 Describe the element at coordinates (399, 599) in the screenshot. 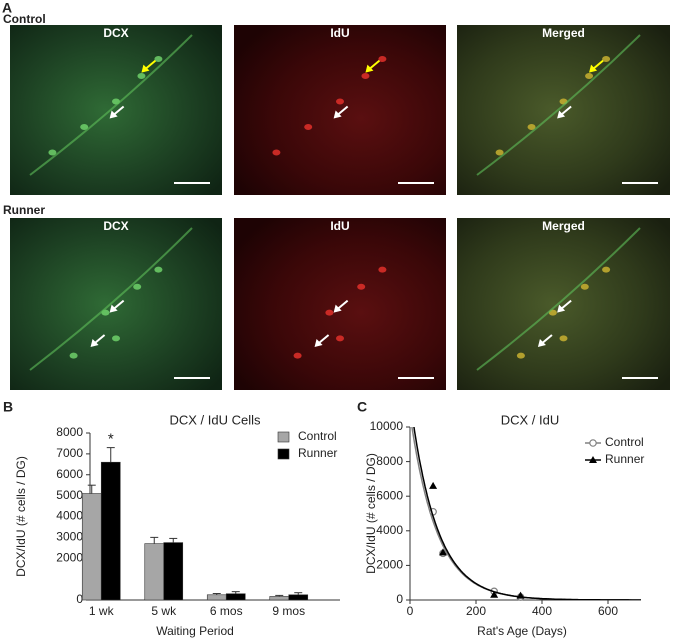

I see `y-tick-label: 0` at that location.